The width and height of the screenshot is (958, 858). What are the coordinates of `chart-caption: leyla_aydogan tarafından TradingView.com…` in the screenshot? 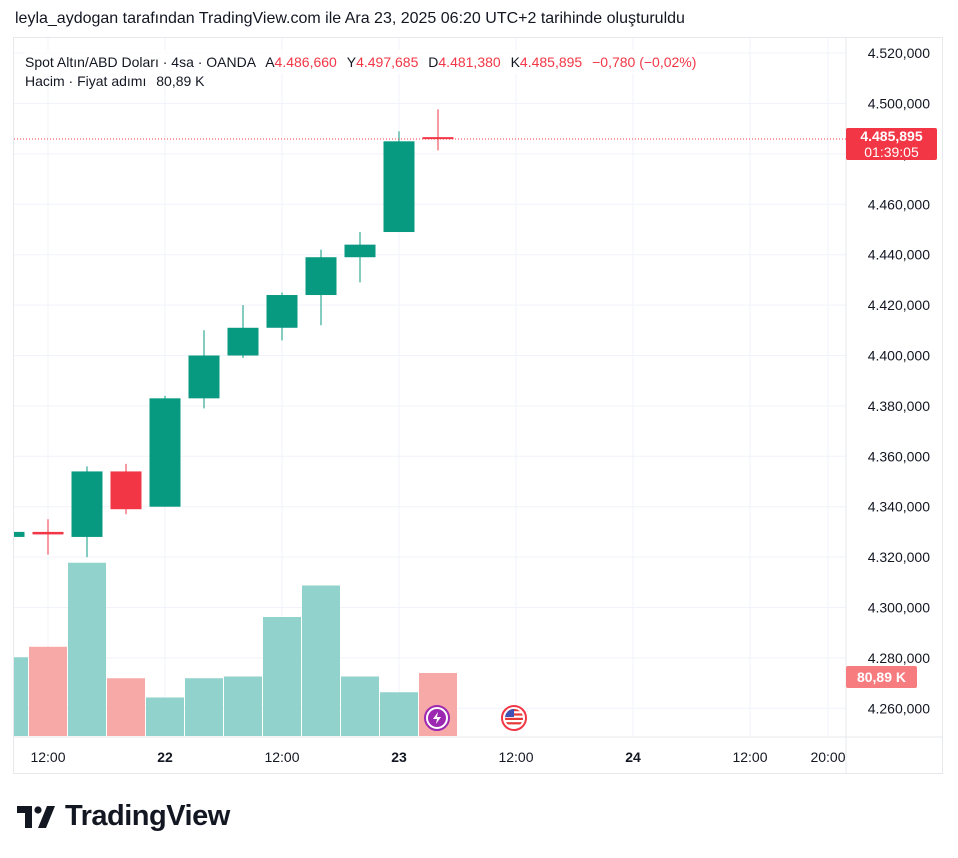 It's located at (350, 18).